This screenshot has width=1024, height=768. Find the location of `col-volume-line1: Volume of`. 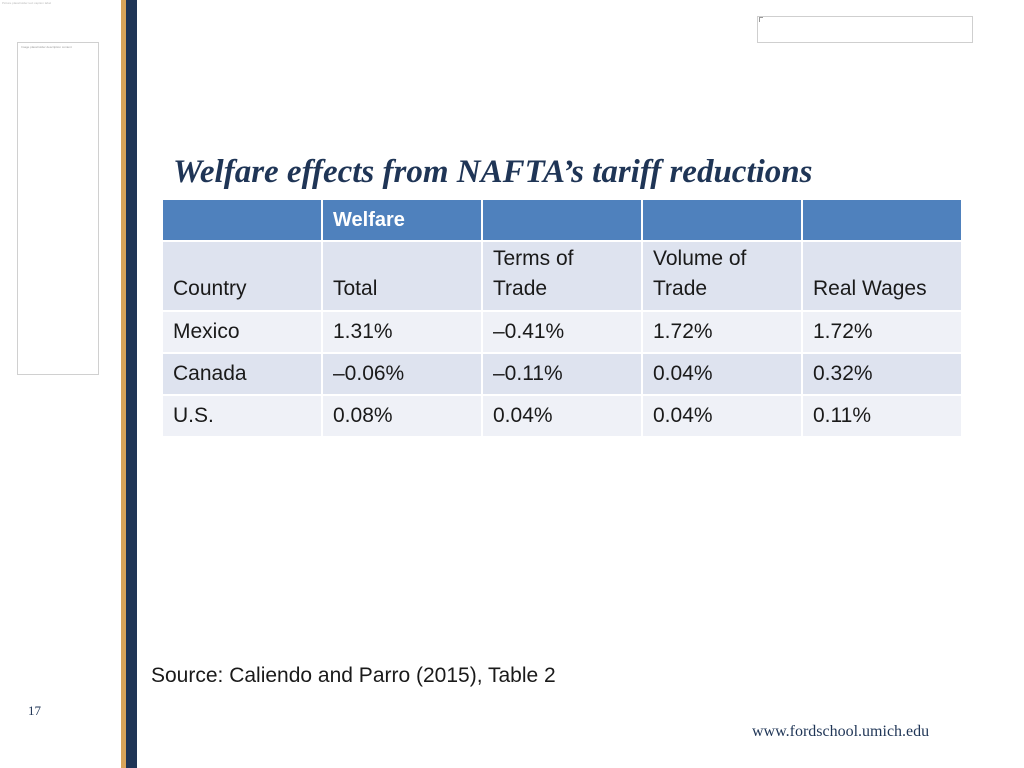

col-volume-line1: Volume of is located at coordinates (700, 258).